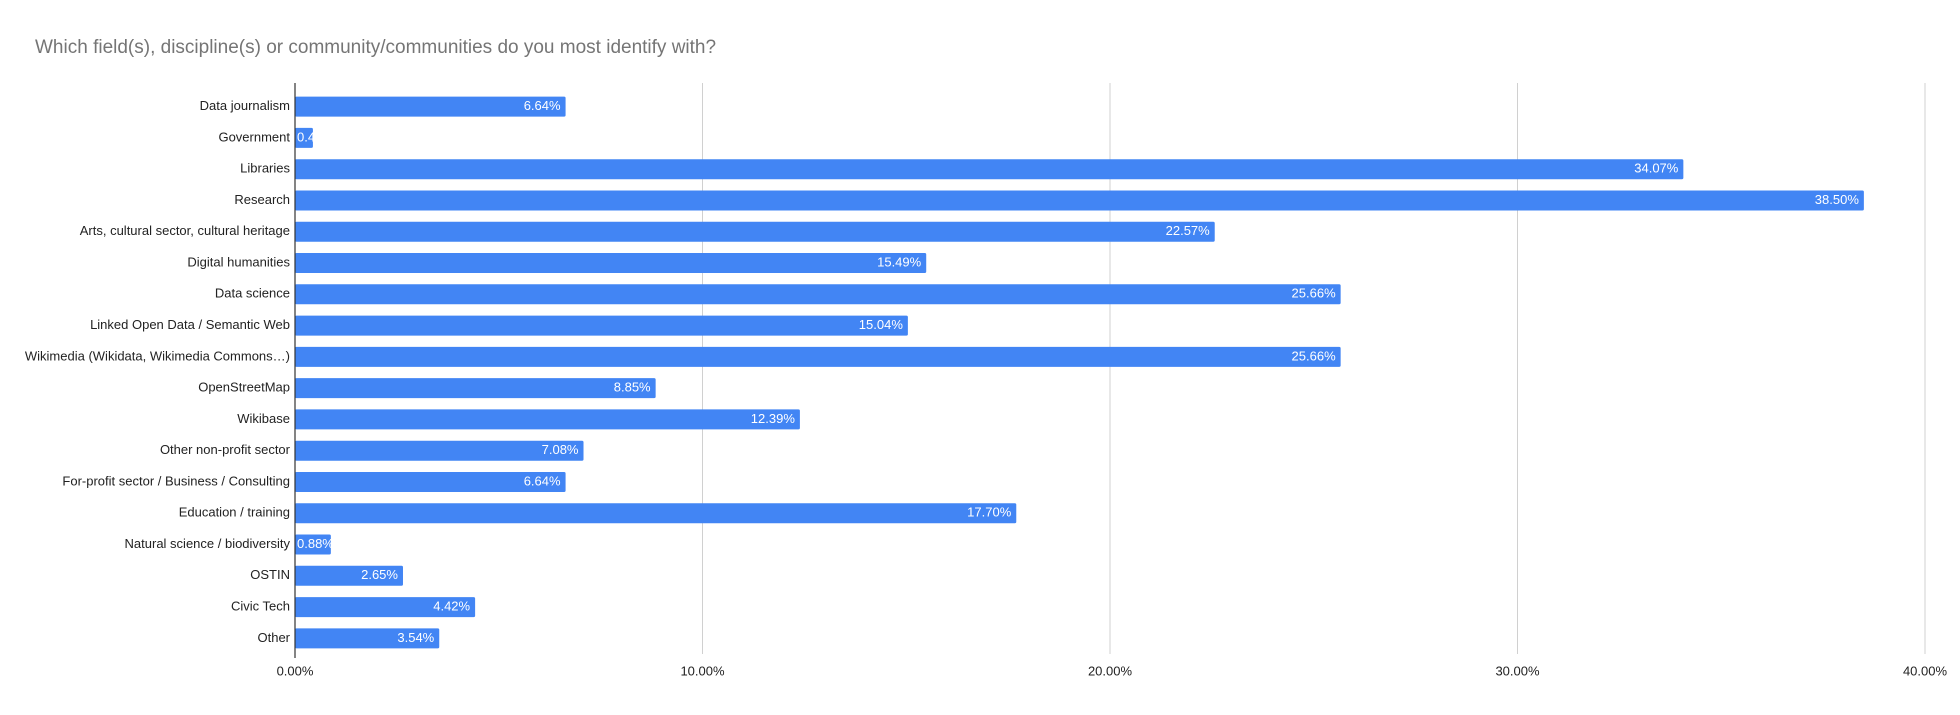 The image size is (1960, 715). Describe the element at coordinates (451, 606) in the screenshot. I see `data-label: 4.42%` at that location.